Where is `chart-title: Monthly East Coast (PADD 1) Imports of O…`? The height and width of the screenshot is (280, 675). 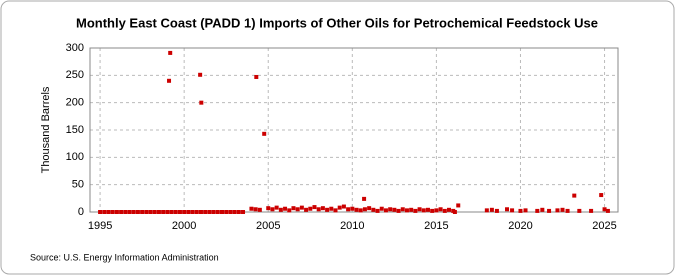
chart-title: Monthly East Coast (PADD 1) Imports of O… is located at coordinates (337, 22).